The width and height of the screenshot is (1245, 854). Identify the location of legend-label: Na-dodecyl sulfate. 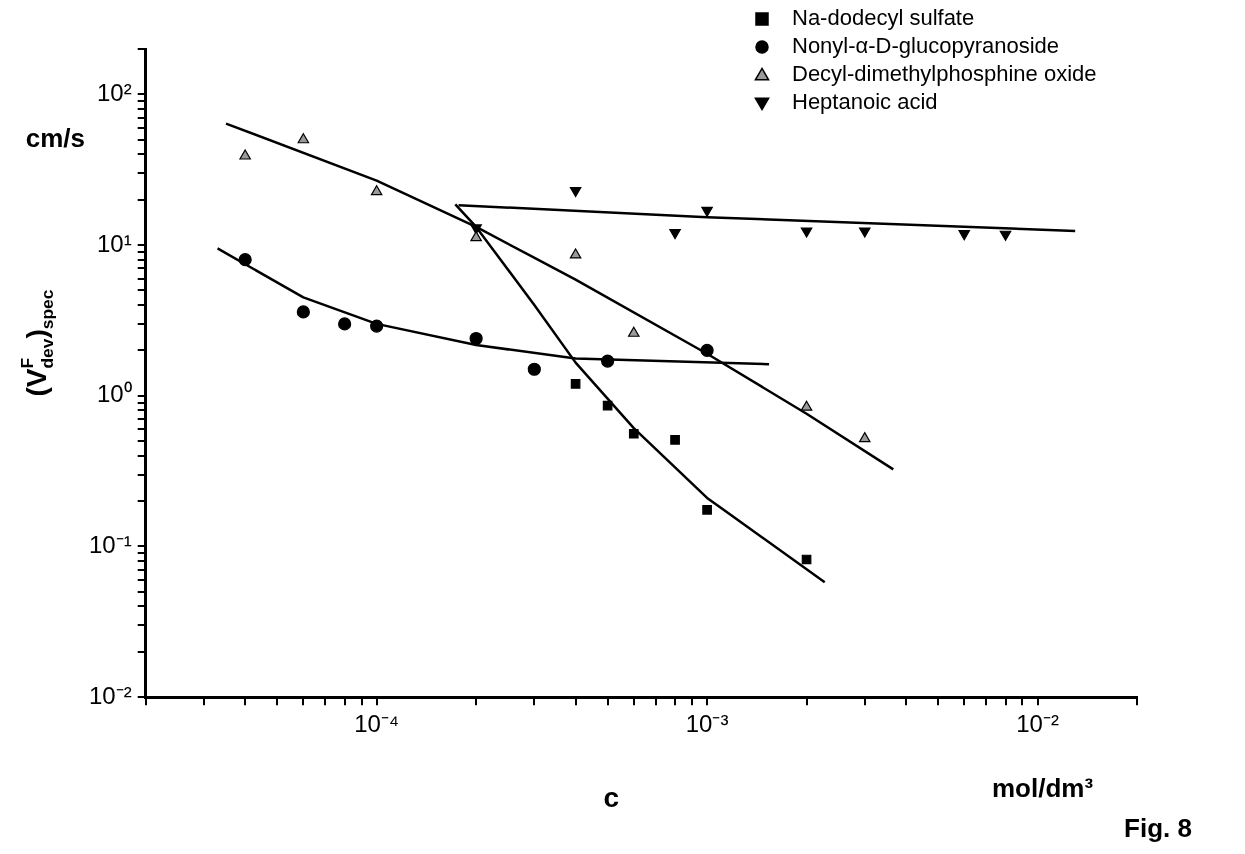
(883, 18).